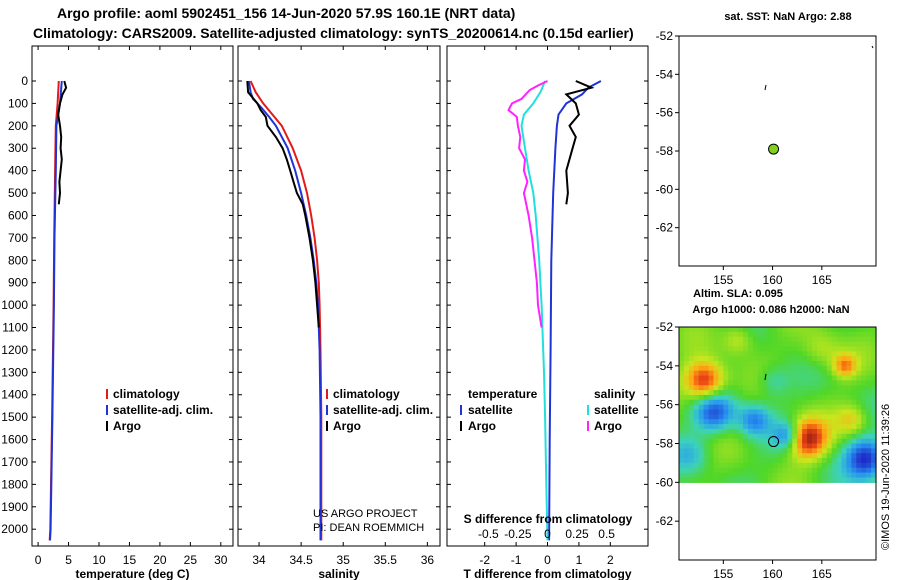 The width and height of the screenshot is (900, 580). What do you see at coordinates (665, 113) in the screenshot?
I see `map-ytick-label: -56` at bounding box center [665, 113].